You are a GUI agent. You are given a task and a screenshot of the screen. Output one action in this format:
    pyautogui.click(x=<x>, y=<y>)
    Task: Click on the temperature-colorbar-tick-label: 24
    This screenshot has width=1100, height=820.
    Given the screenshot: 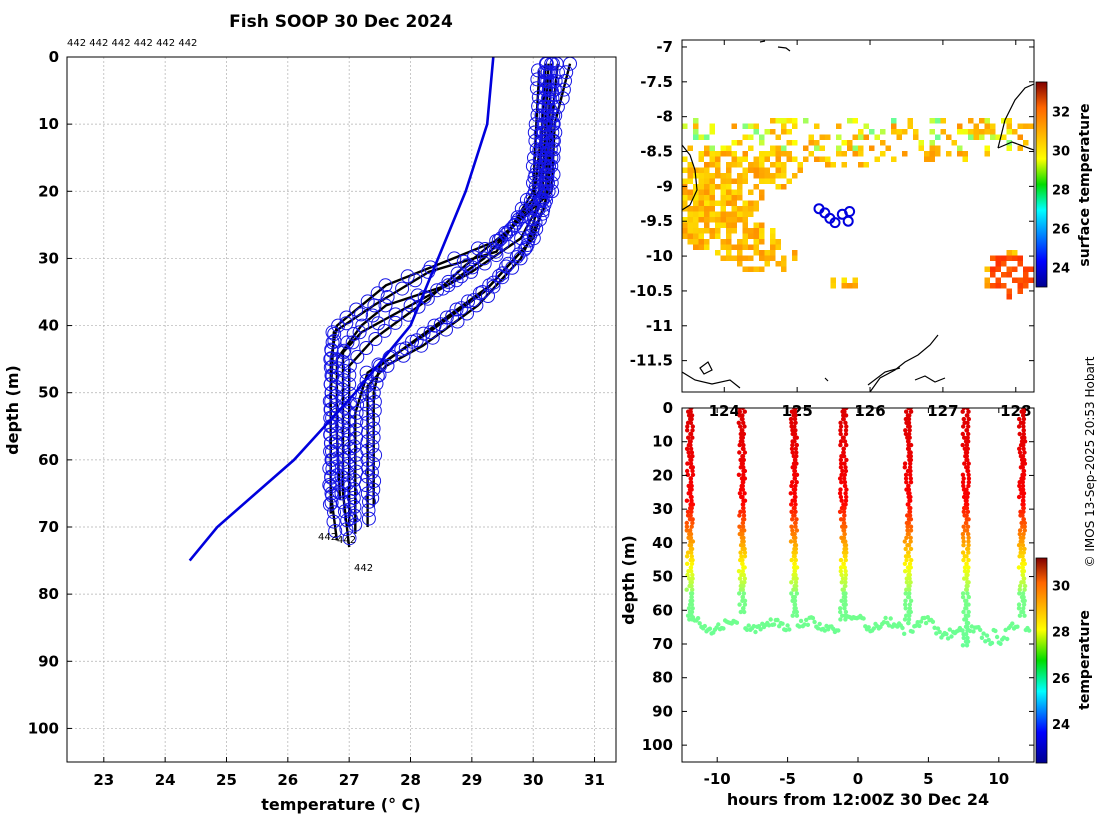 What is the action you would take?
    pyautogui.click(x=1061, y=725)
    